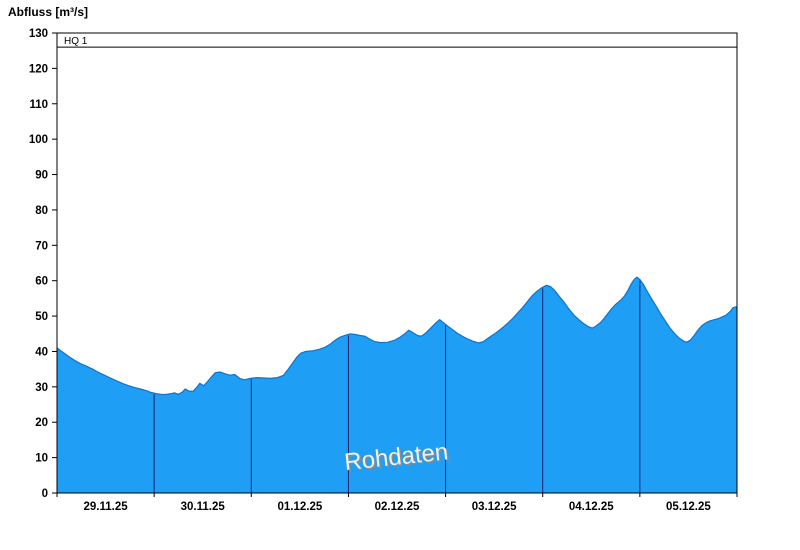 The image size is (800, 550). What do you see at coordinates (76, 41) in the screenshot?
I see `hq1-label: HQ 1` at bounding box center [76, 41].